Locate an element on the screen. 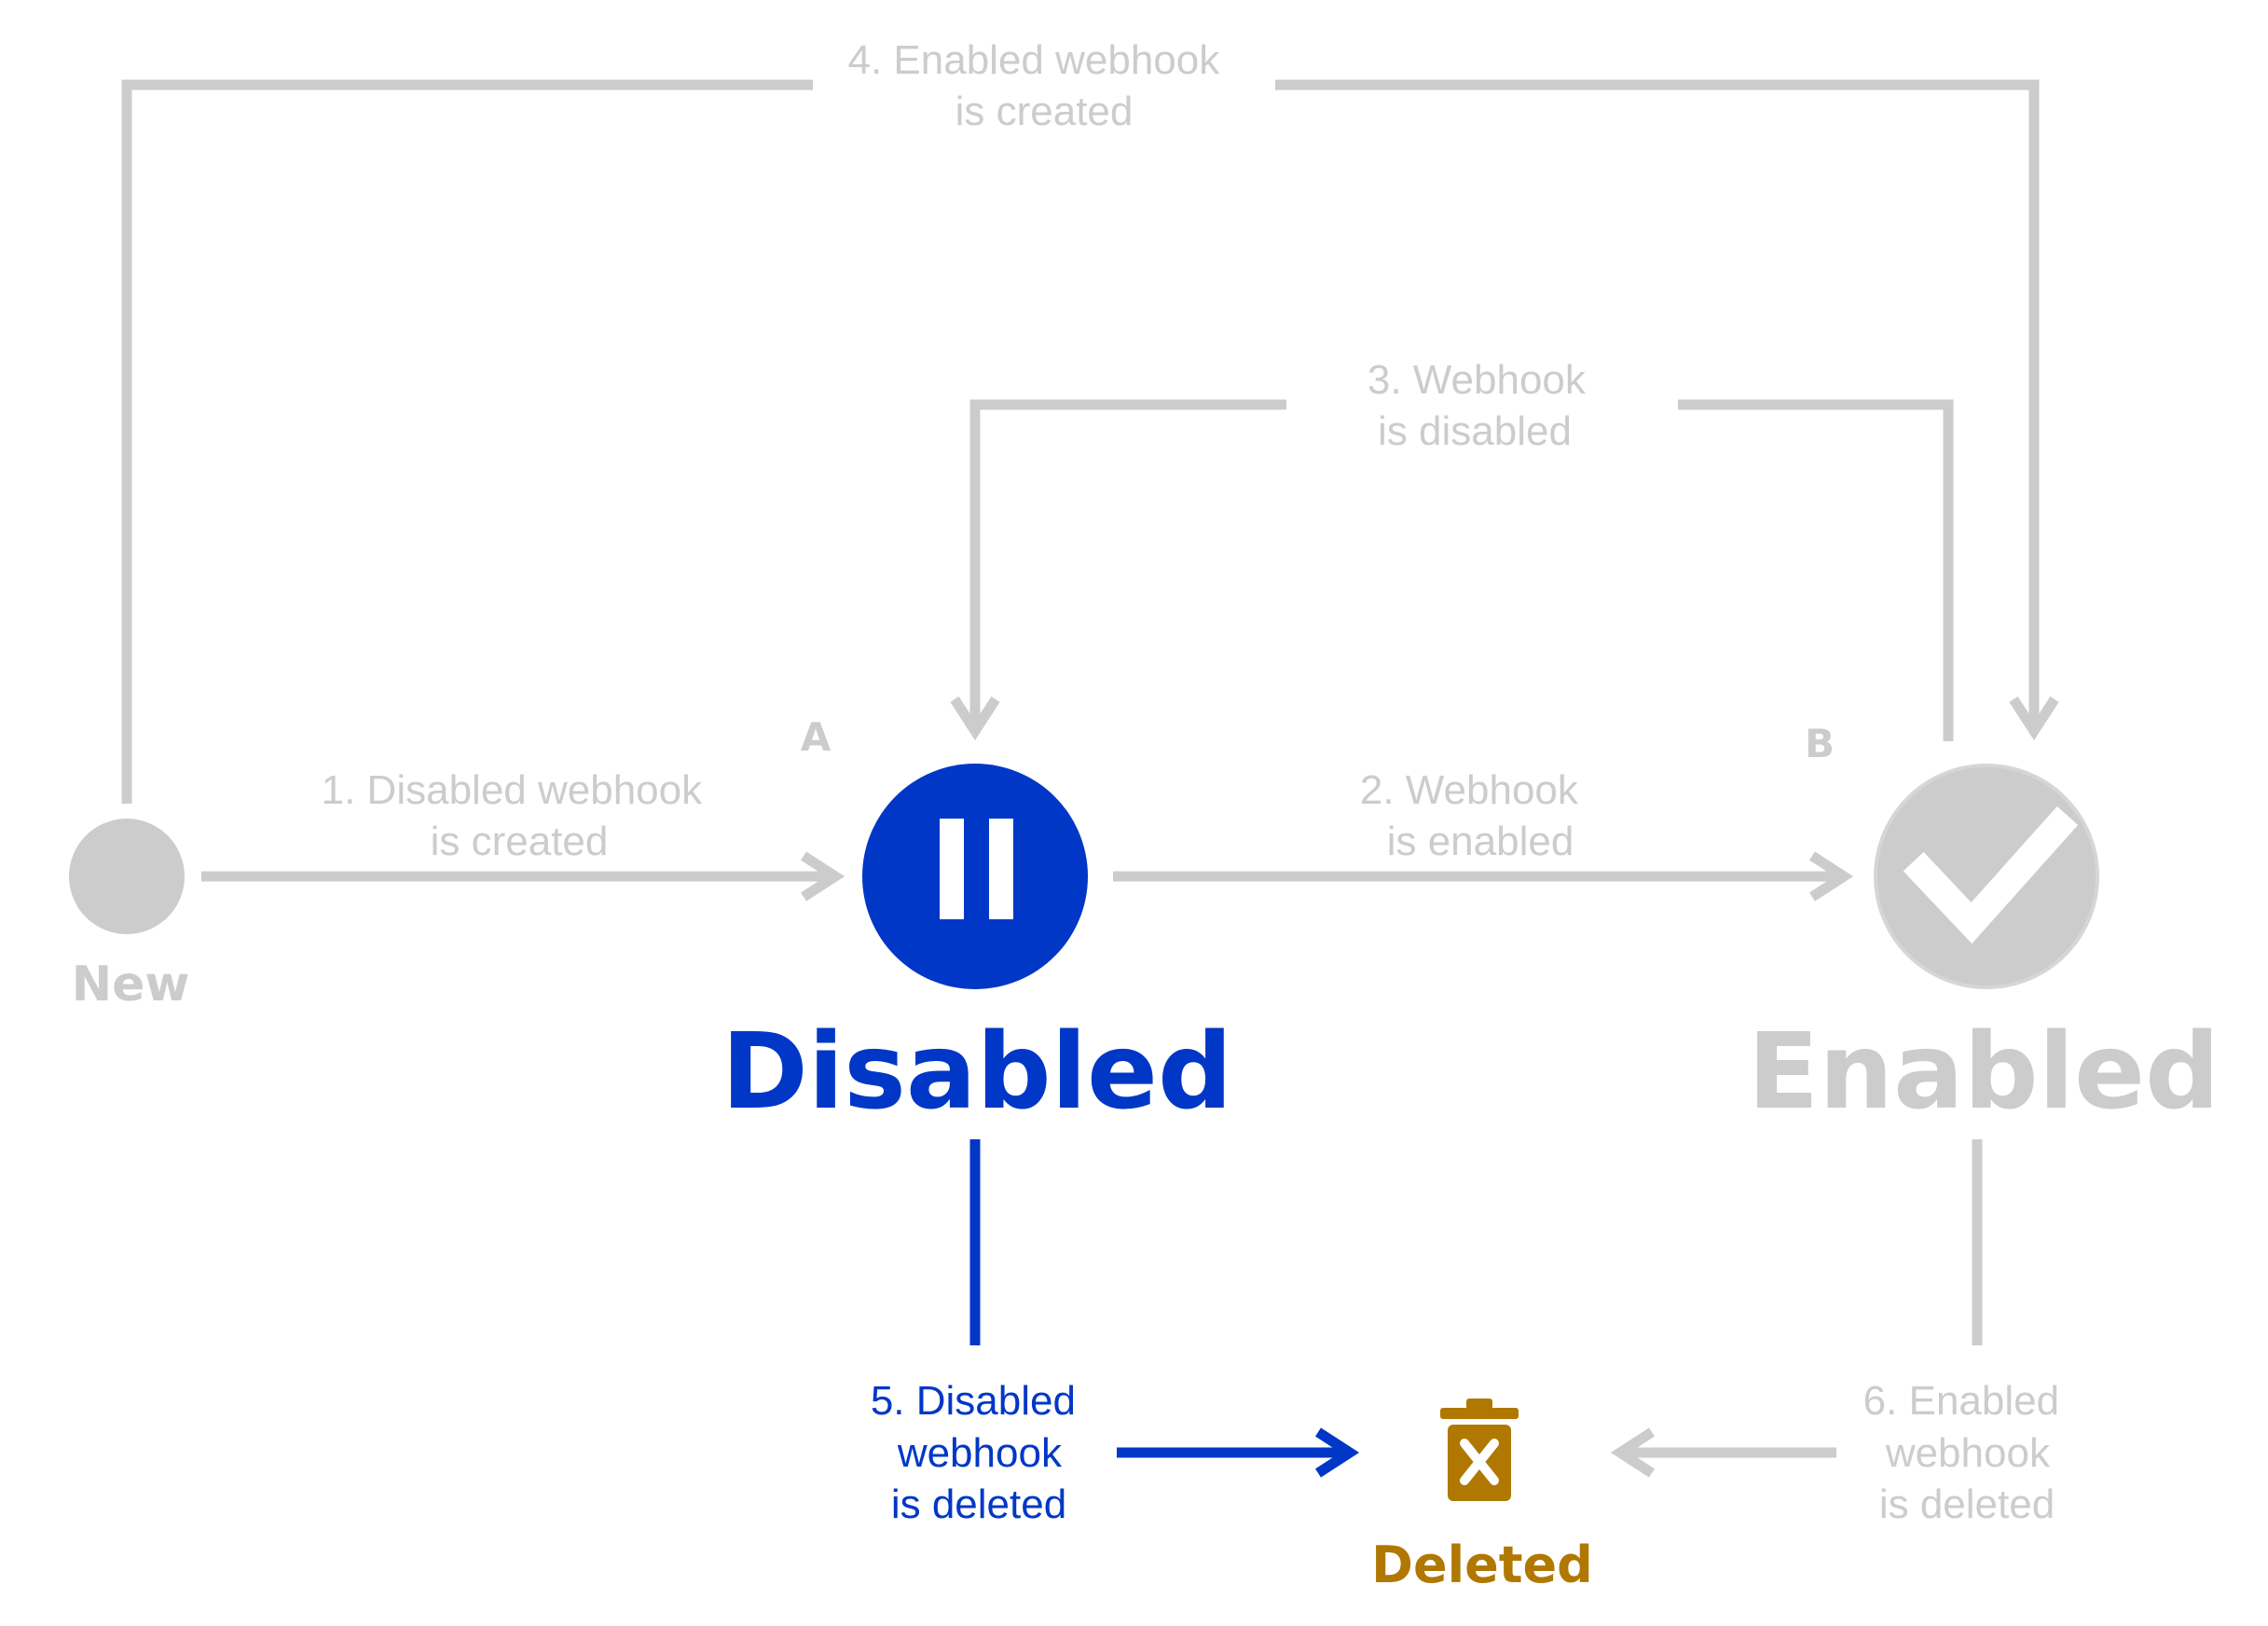  check-icon is located at coordinates (1987, 876).